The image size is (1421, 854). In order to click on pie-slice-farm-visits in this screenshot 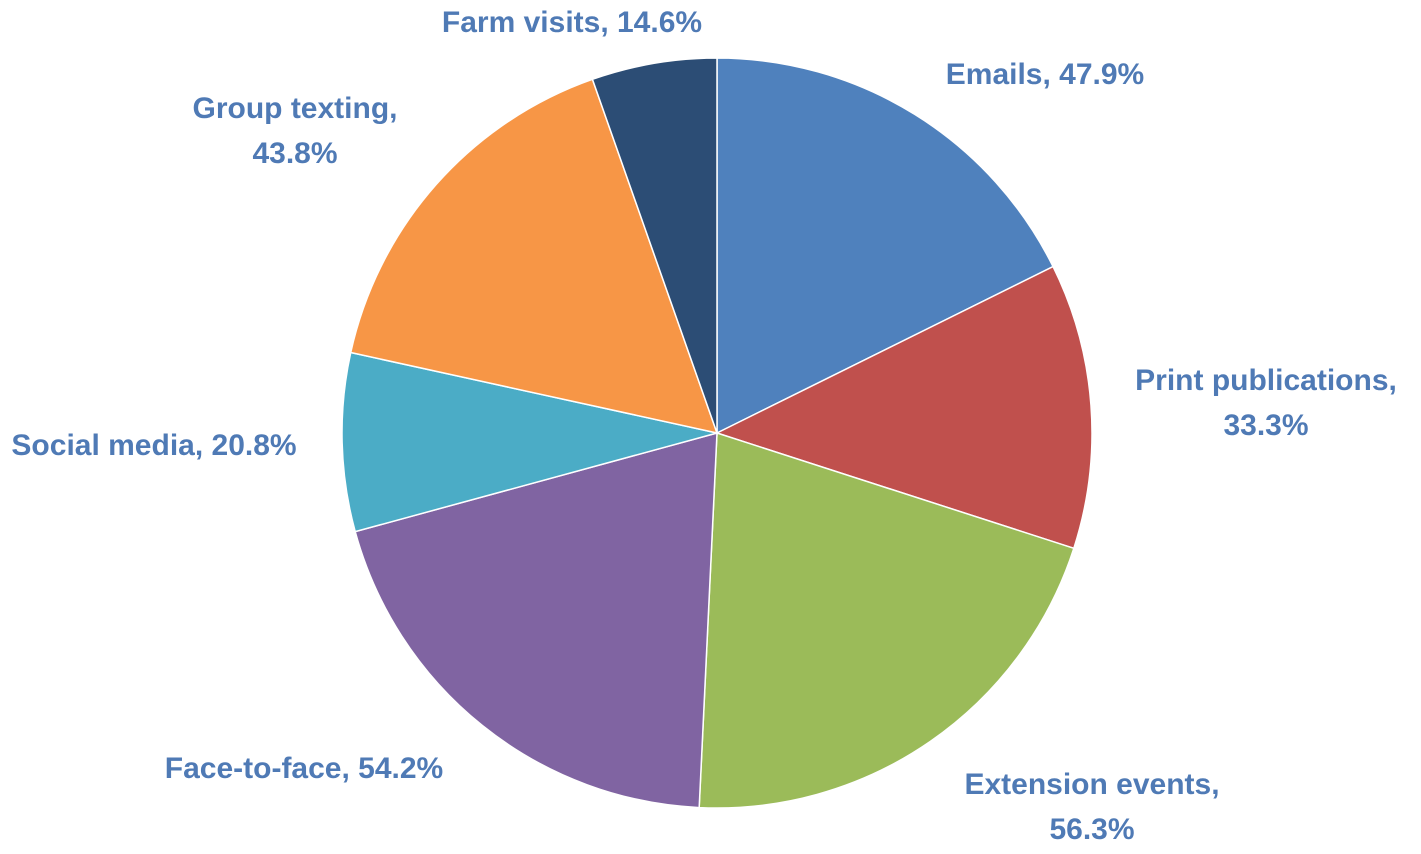, I will do `click(654, 245)`.